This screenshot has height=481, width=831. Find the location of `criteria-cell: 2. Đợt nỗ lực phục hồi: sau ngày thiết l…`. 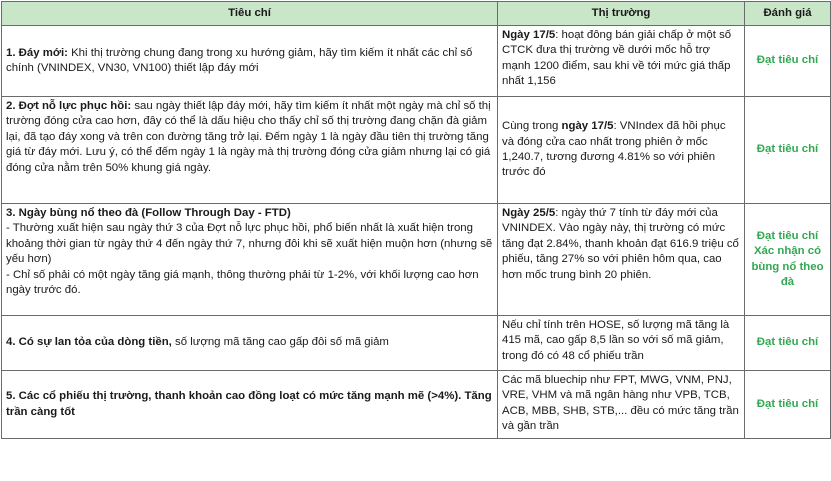

criteria-cell: 2. Đợt nỗ lực phục hồi: sau ngày thiết l… is located at coordinates (249, 150).